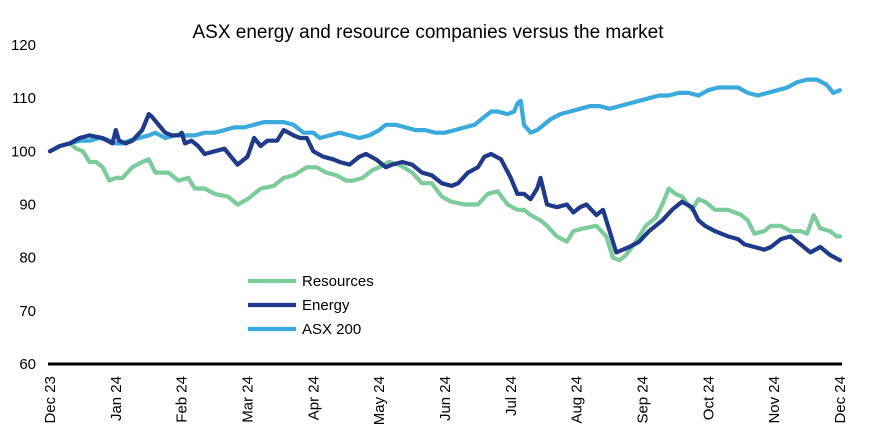 This screenshot has height=440, width=877. What do you see at coordinates (338, 281) in the screenshot?
I see `legend-label-resources: Resources` at bounding box center [338, 281].